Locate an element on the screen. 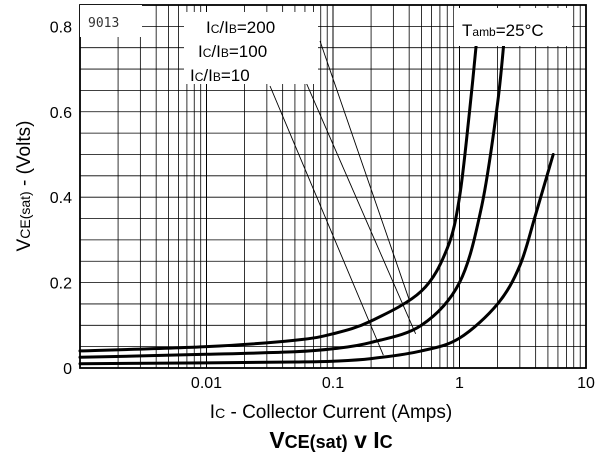 The width and height of the screenshot is (596, 459). series-label-200: IC/IB=200 is located at coordinates (240, 27).